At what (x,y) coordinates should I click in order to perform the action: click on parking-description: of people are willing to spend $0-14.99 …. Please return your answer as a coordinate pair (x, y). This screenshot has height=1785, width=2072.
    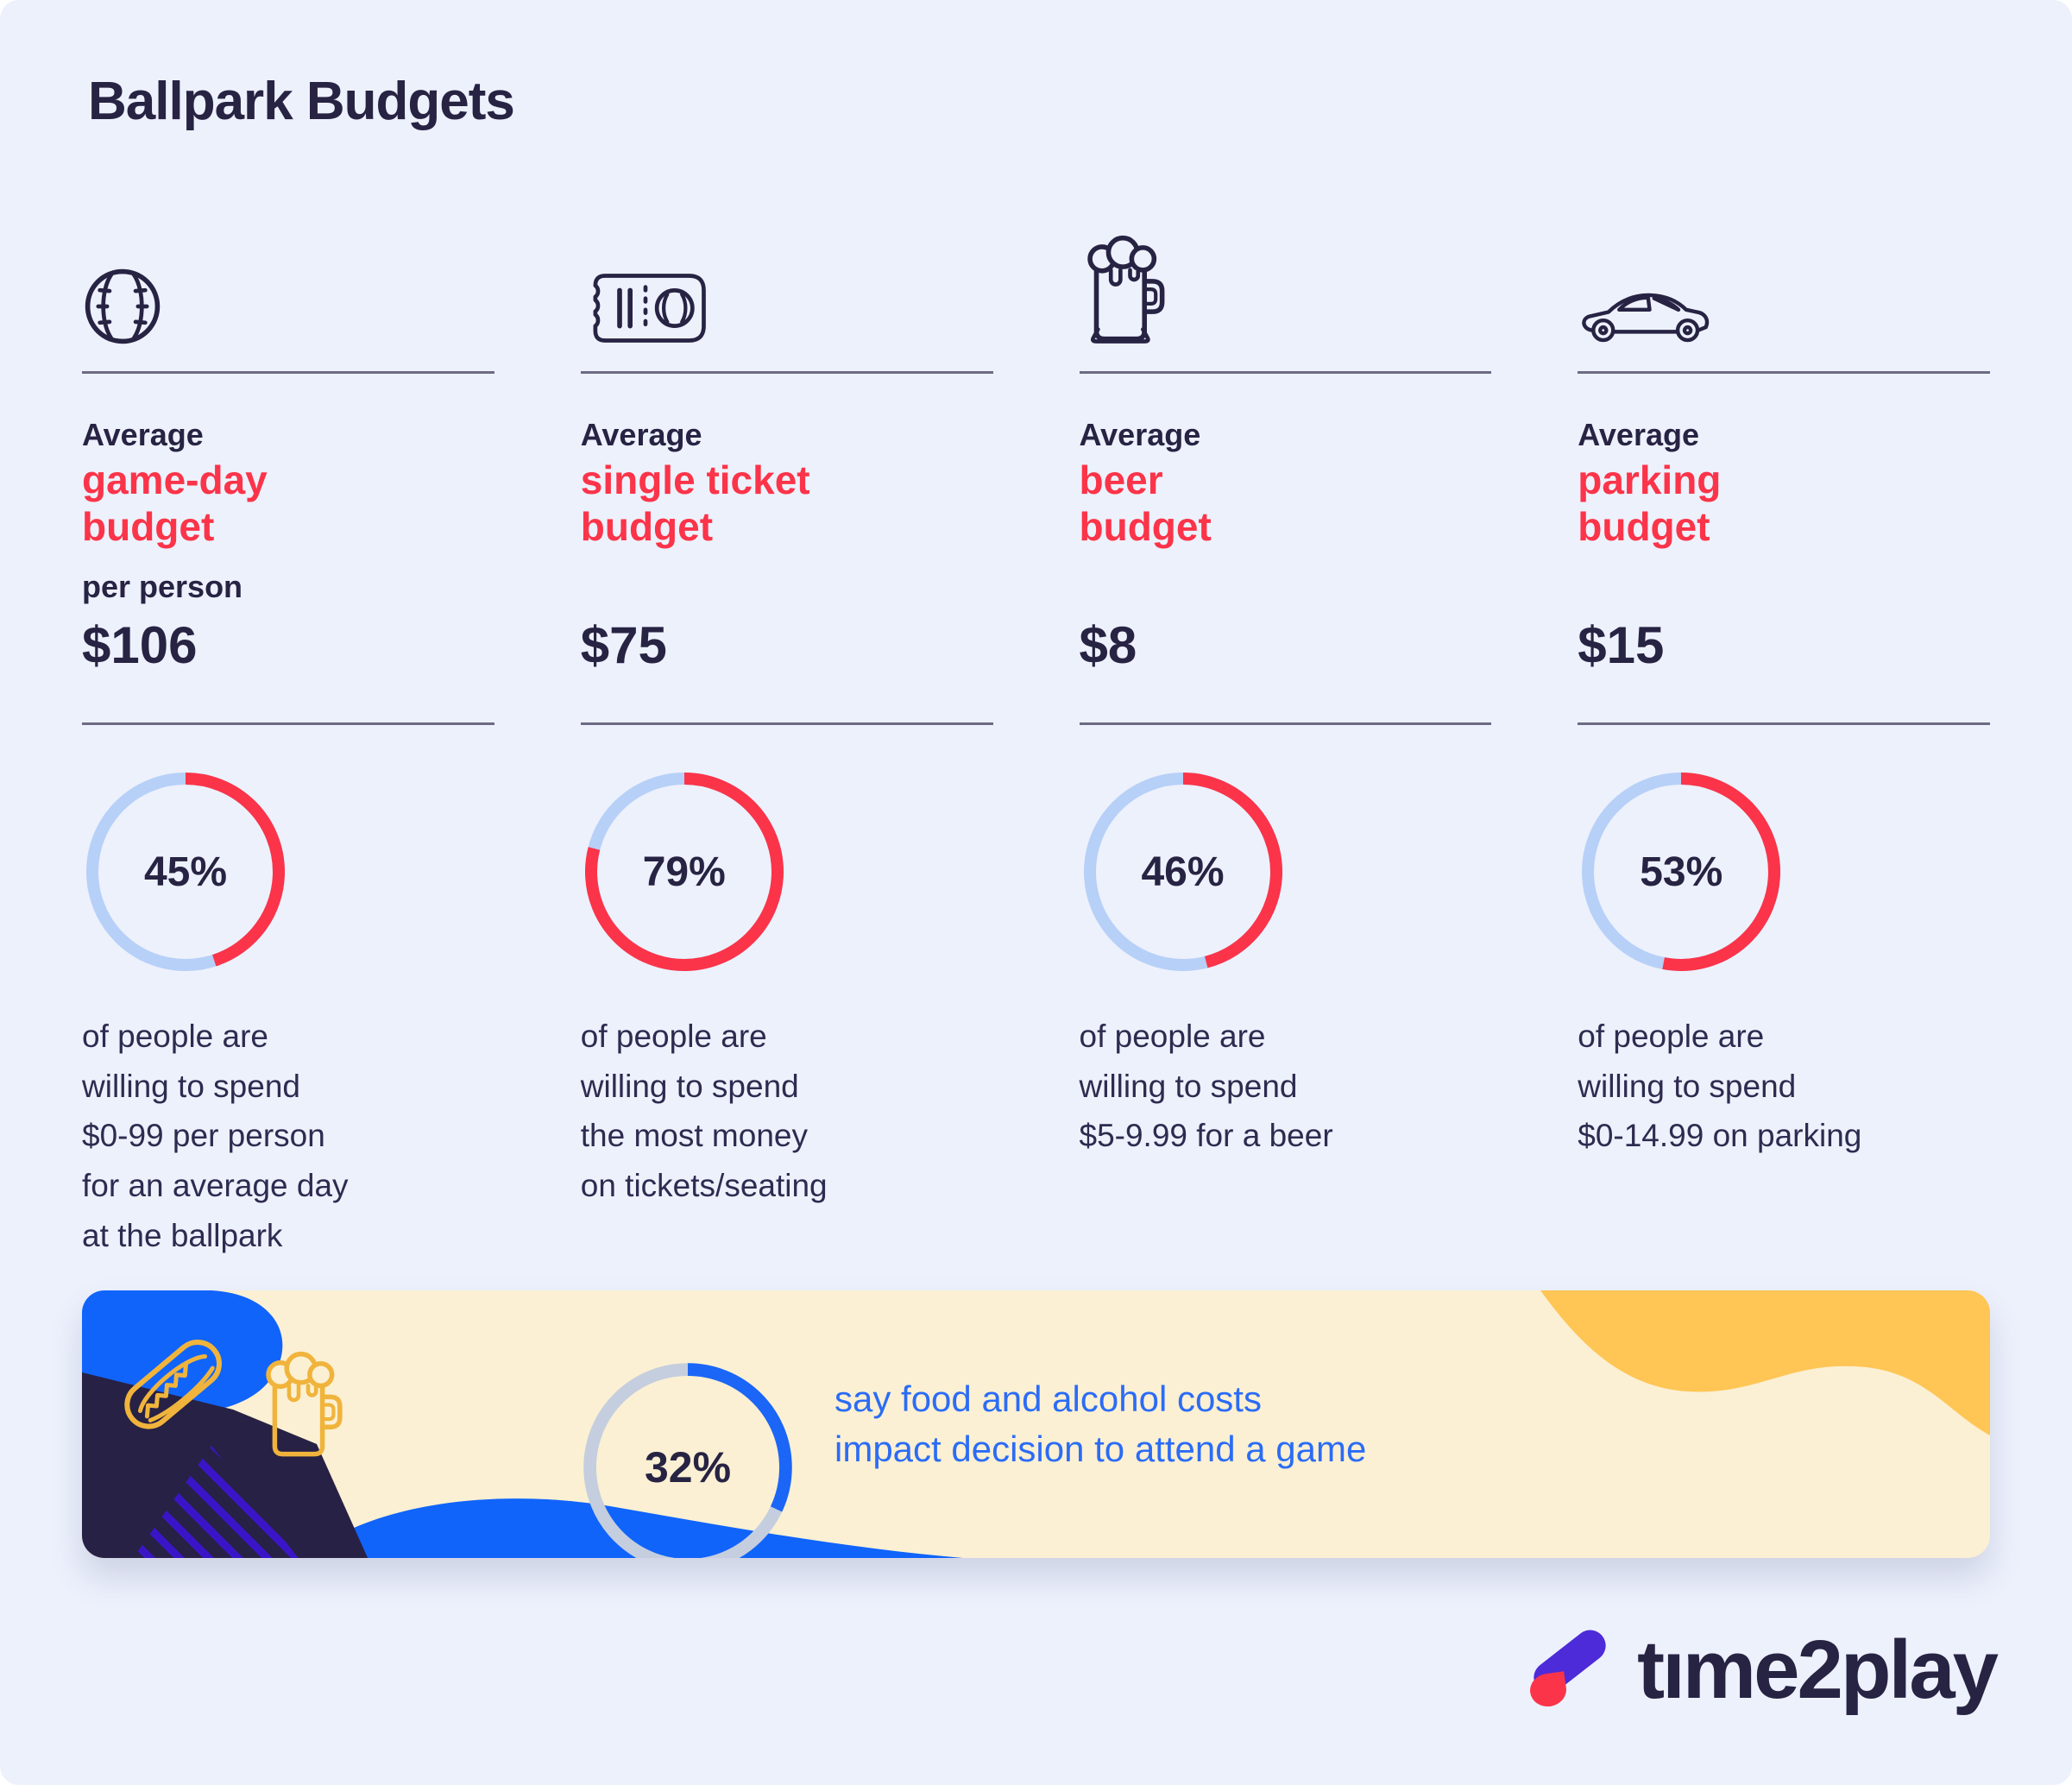
    Looking at the image, I should click on (1720, 1086).